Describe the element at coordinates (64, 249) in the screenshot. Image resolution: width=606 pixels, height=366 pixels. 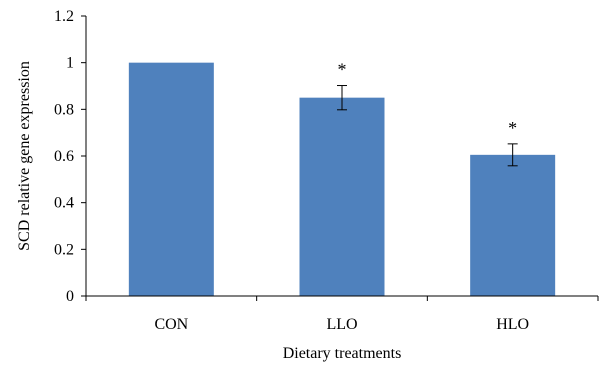
I see `y-tick-label: 0.2` at that location.